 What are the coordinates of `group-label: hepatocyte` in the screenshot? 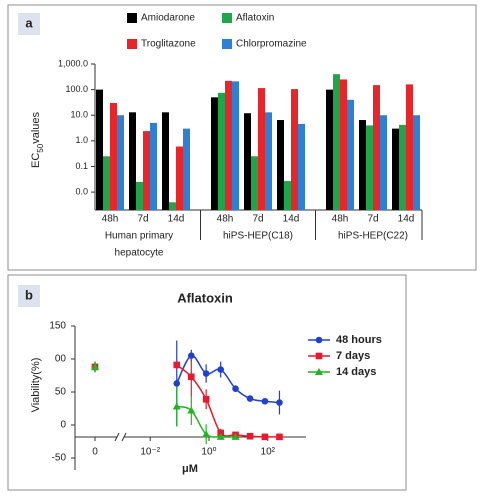 It's located at (139, 253).